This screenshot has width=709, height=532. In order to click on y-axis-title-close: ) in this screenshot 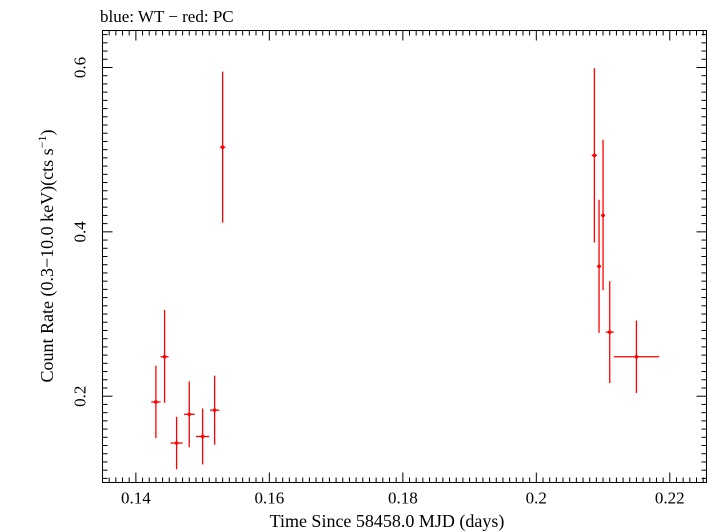, I will do `click(47, 133)`.